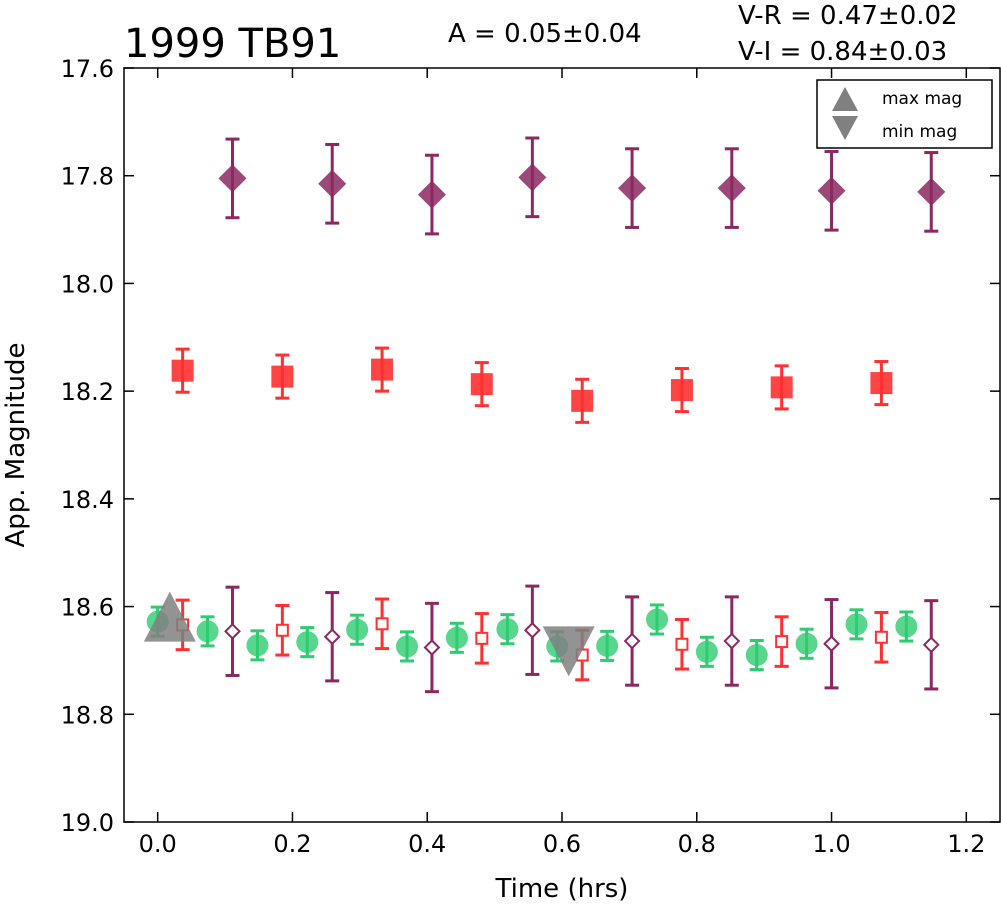 This screenshot has height=904, width=1001. What do you see at coordinates (87, 69) in the screenshot?
I see `y-tick-label: 17.6` at bounding box center [87, 69].